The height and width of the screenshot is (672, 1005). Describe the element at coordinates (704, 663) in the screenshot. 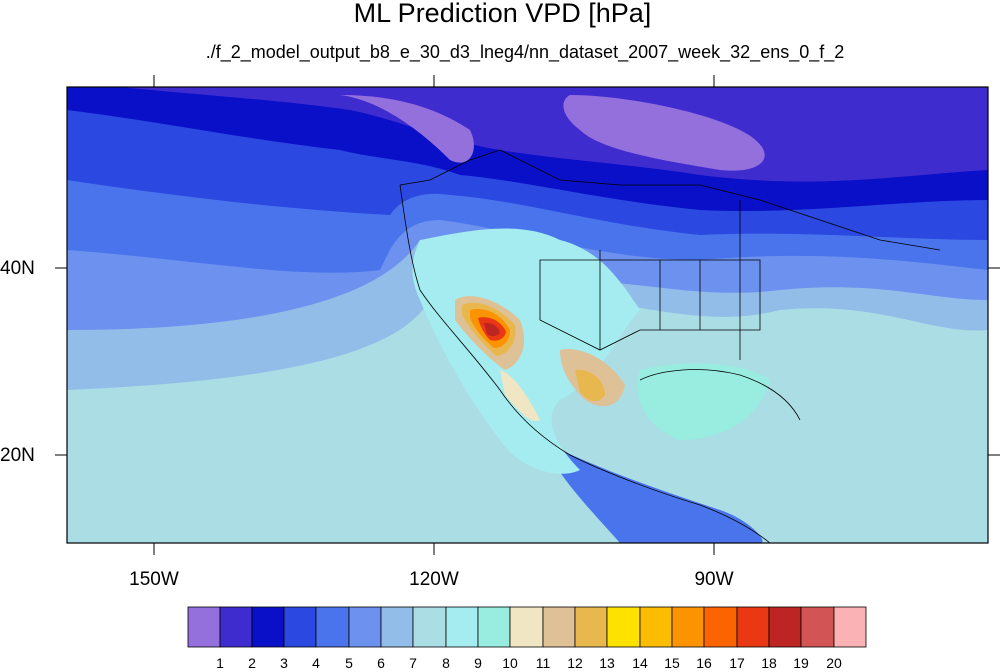

I see `colorbar-label: 16` at that location.